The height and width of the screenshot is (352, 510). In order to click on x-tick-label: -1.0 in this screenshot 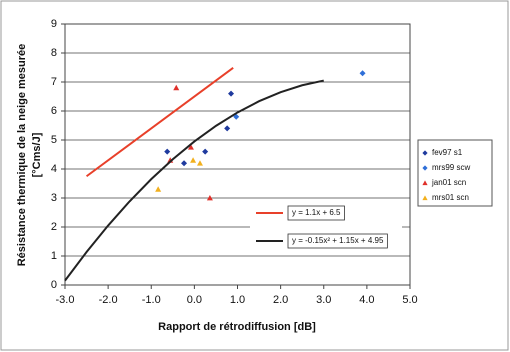, I will do `click(151, 300)`.